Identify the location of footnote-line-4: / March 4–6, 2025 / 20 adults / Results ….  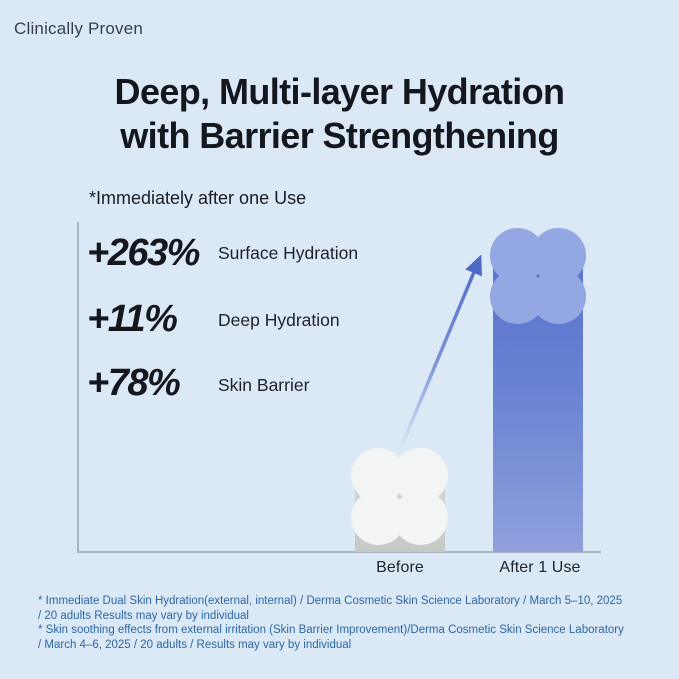
(195, 644).